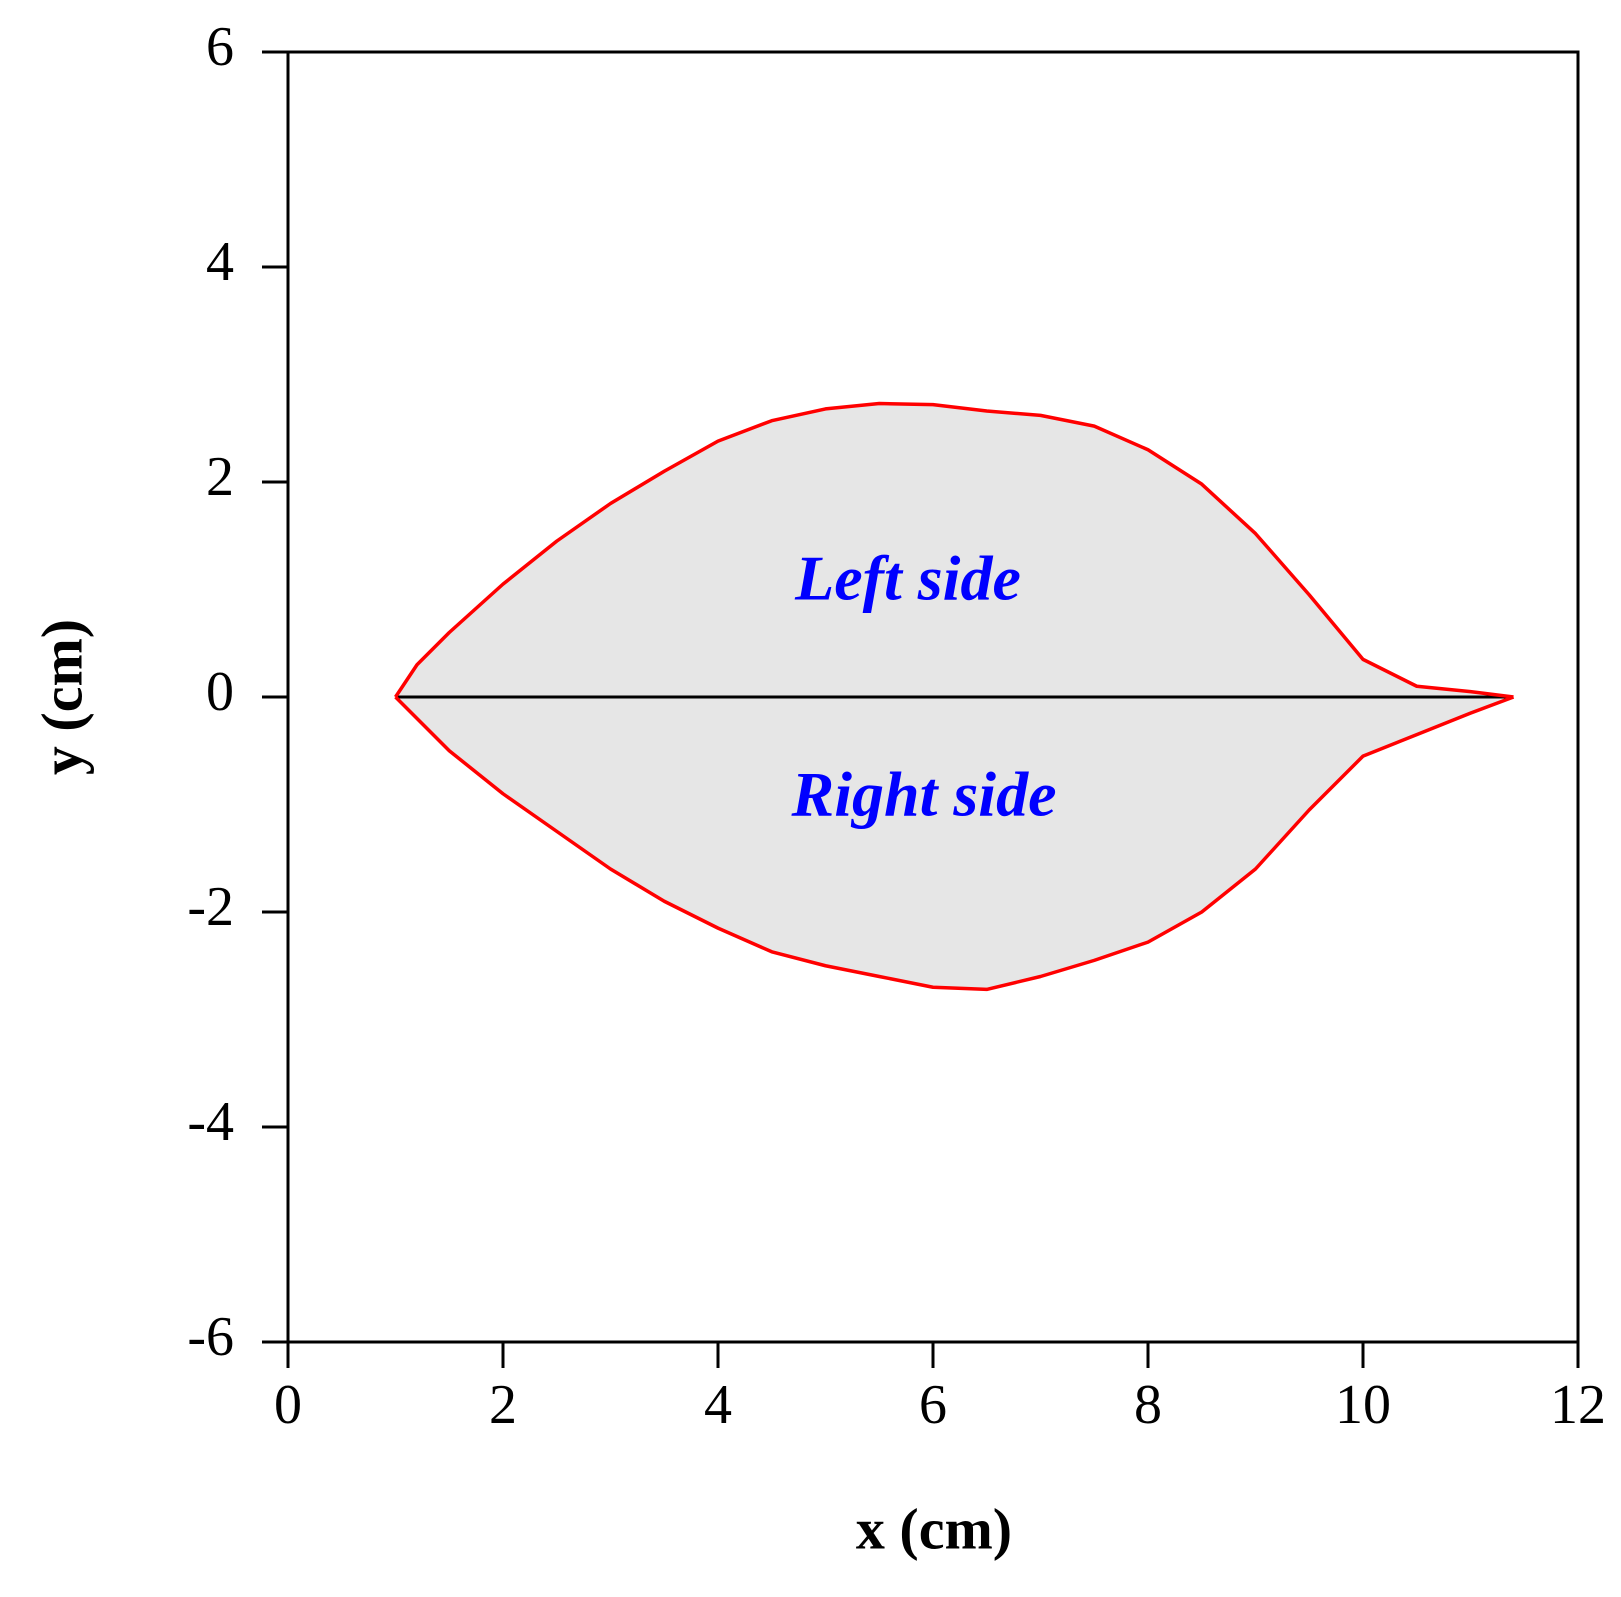 Image resolution: width=1621 pixels, height=1597 pixels. What do you see at coordinates (220, 477) in the screenshot?
I see `y-tick-label: 2` at bounding box center [220, 477].